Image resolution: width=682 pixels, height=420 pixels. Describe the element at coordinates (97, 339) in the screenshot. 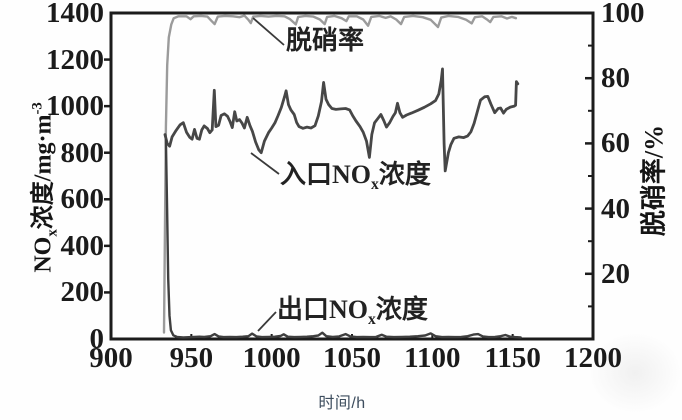

I see `y-left-tick-label: 0` at that location.